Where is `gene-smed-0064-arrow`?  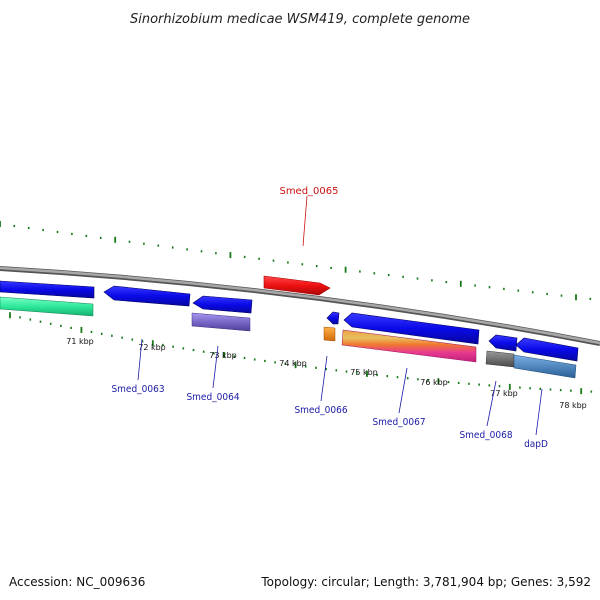 gene-smed-0064-arrow is located at coordinates (222, 304).